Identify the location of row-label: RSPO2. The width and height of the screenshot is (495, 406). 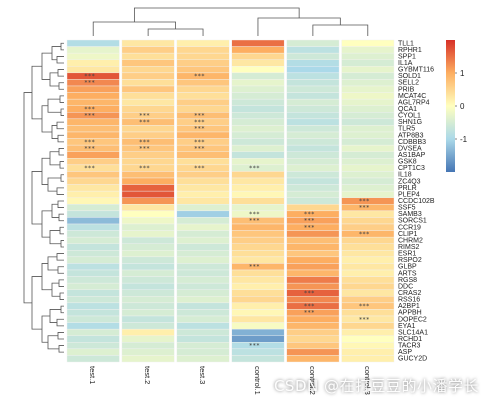
(410, 260).